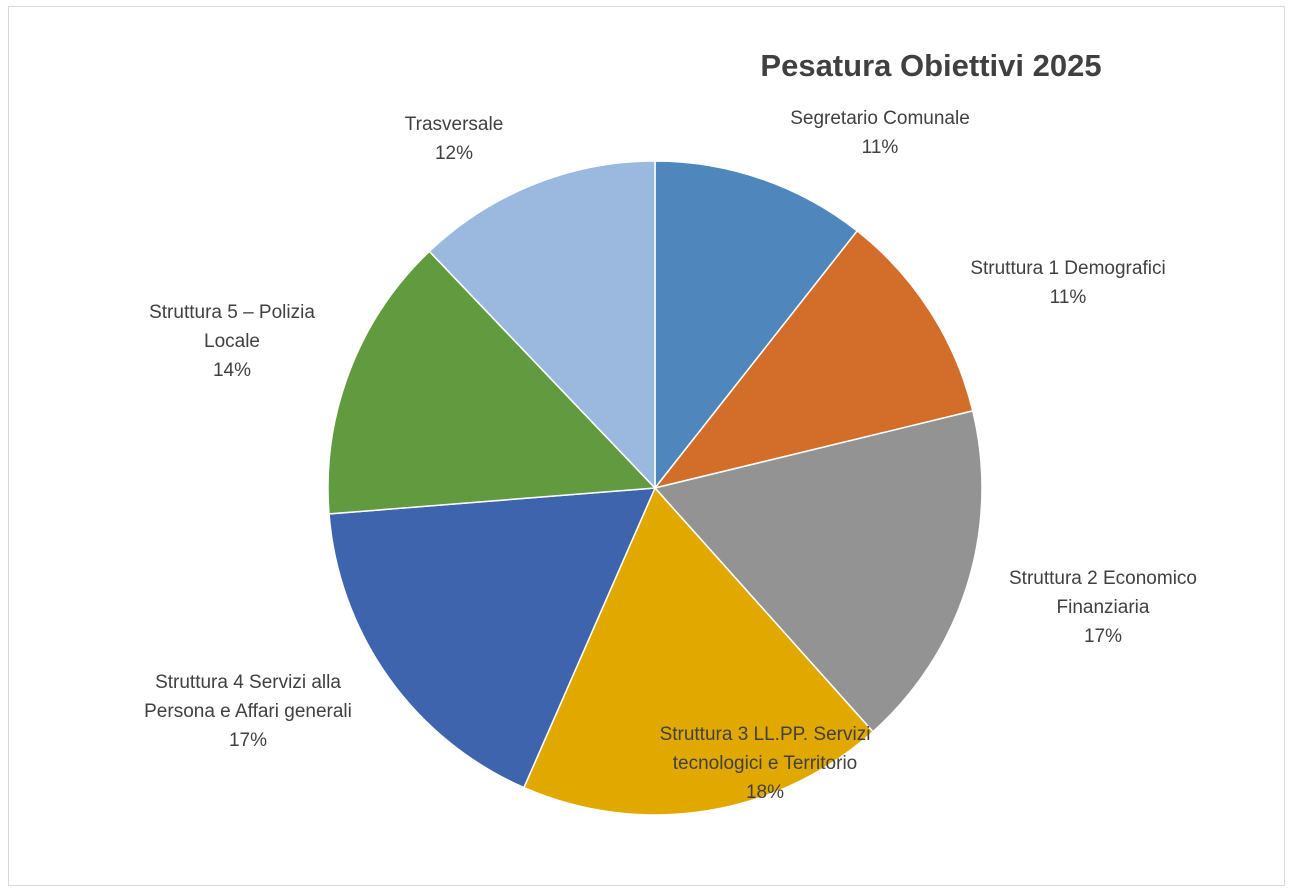 This screenshot has width=1293, height=888. Describe the element at coordinates (1103, 636) in the screenshot. I see `slice-percent-3: 17%` at that location.